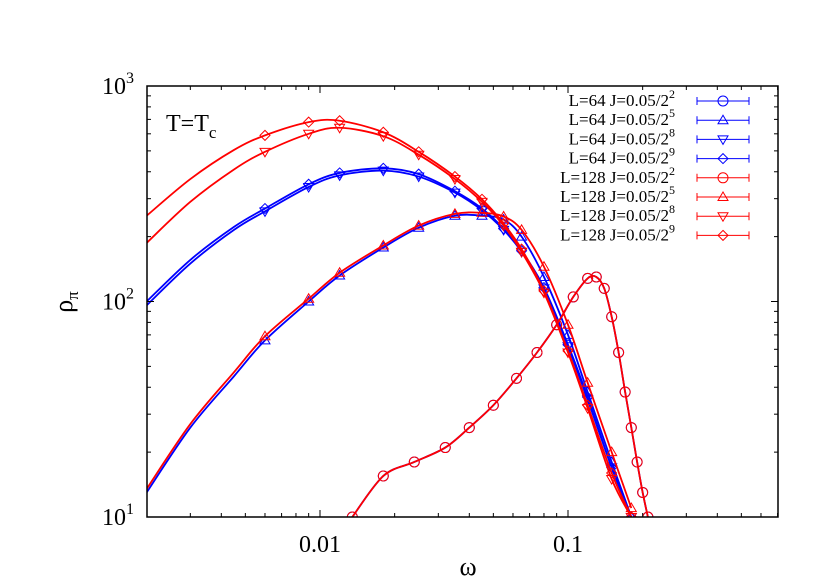  What do you see at coordinates (659, 156) in the screenshot?
I see `legend-item: L=64 J=0.05/29` at bounding box center [659, 156].